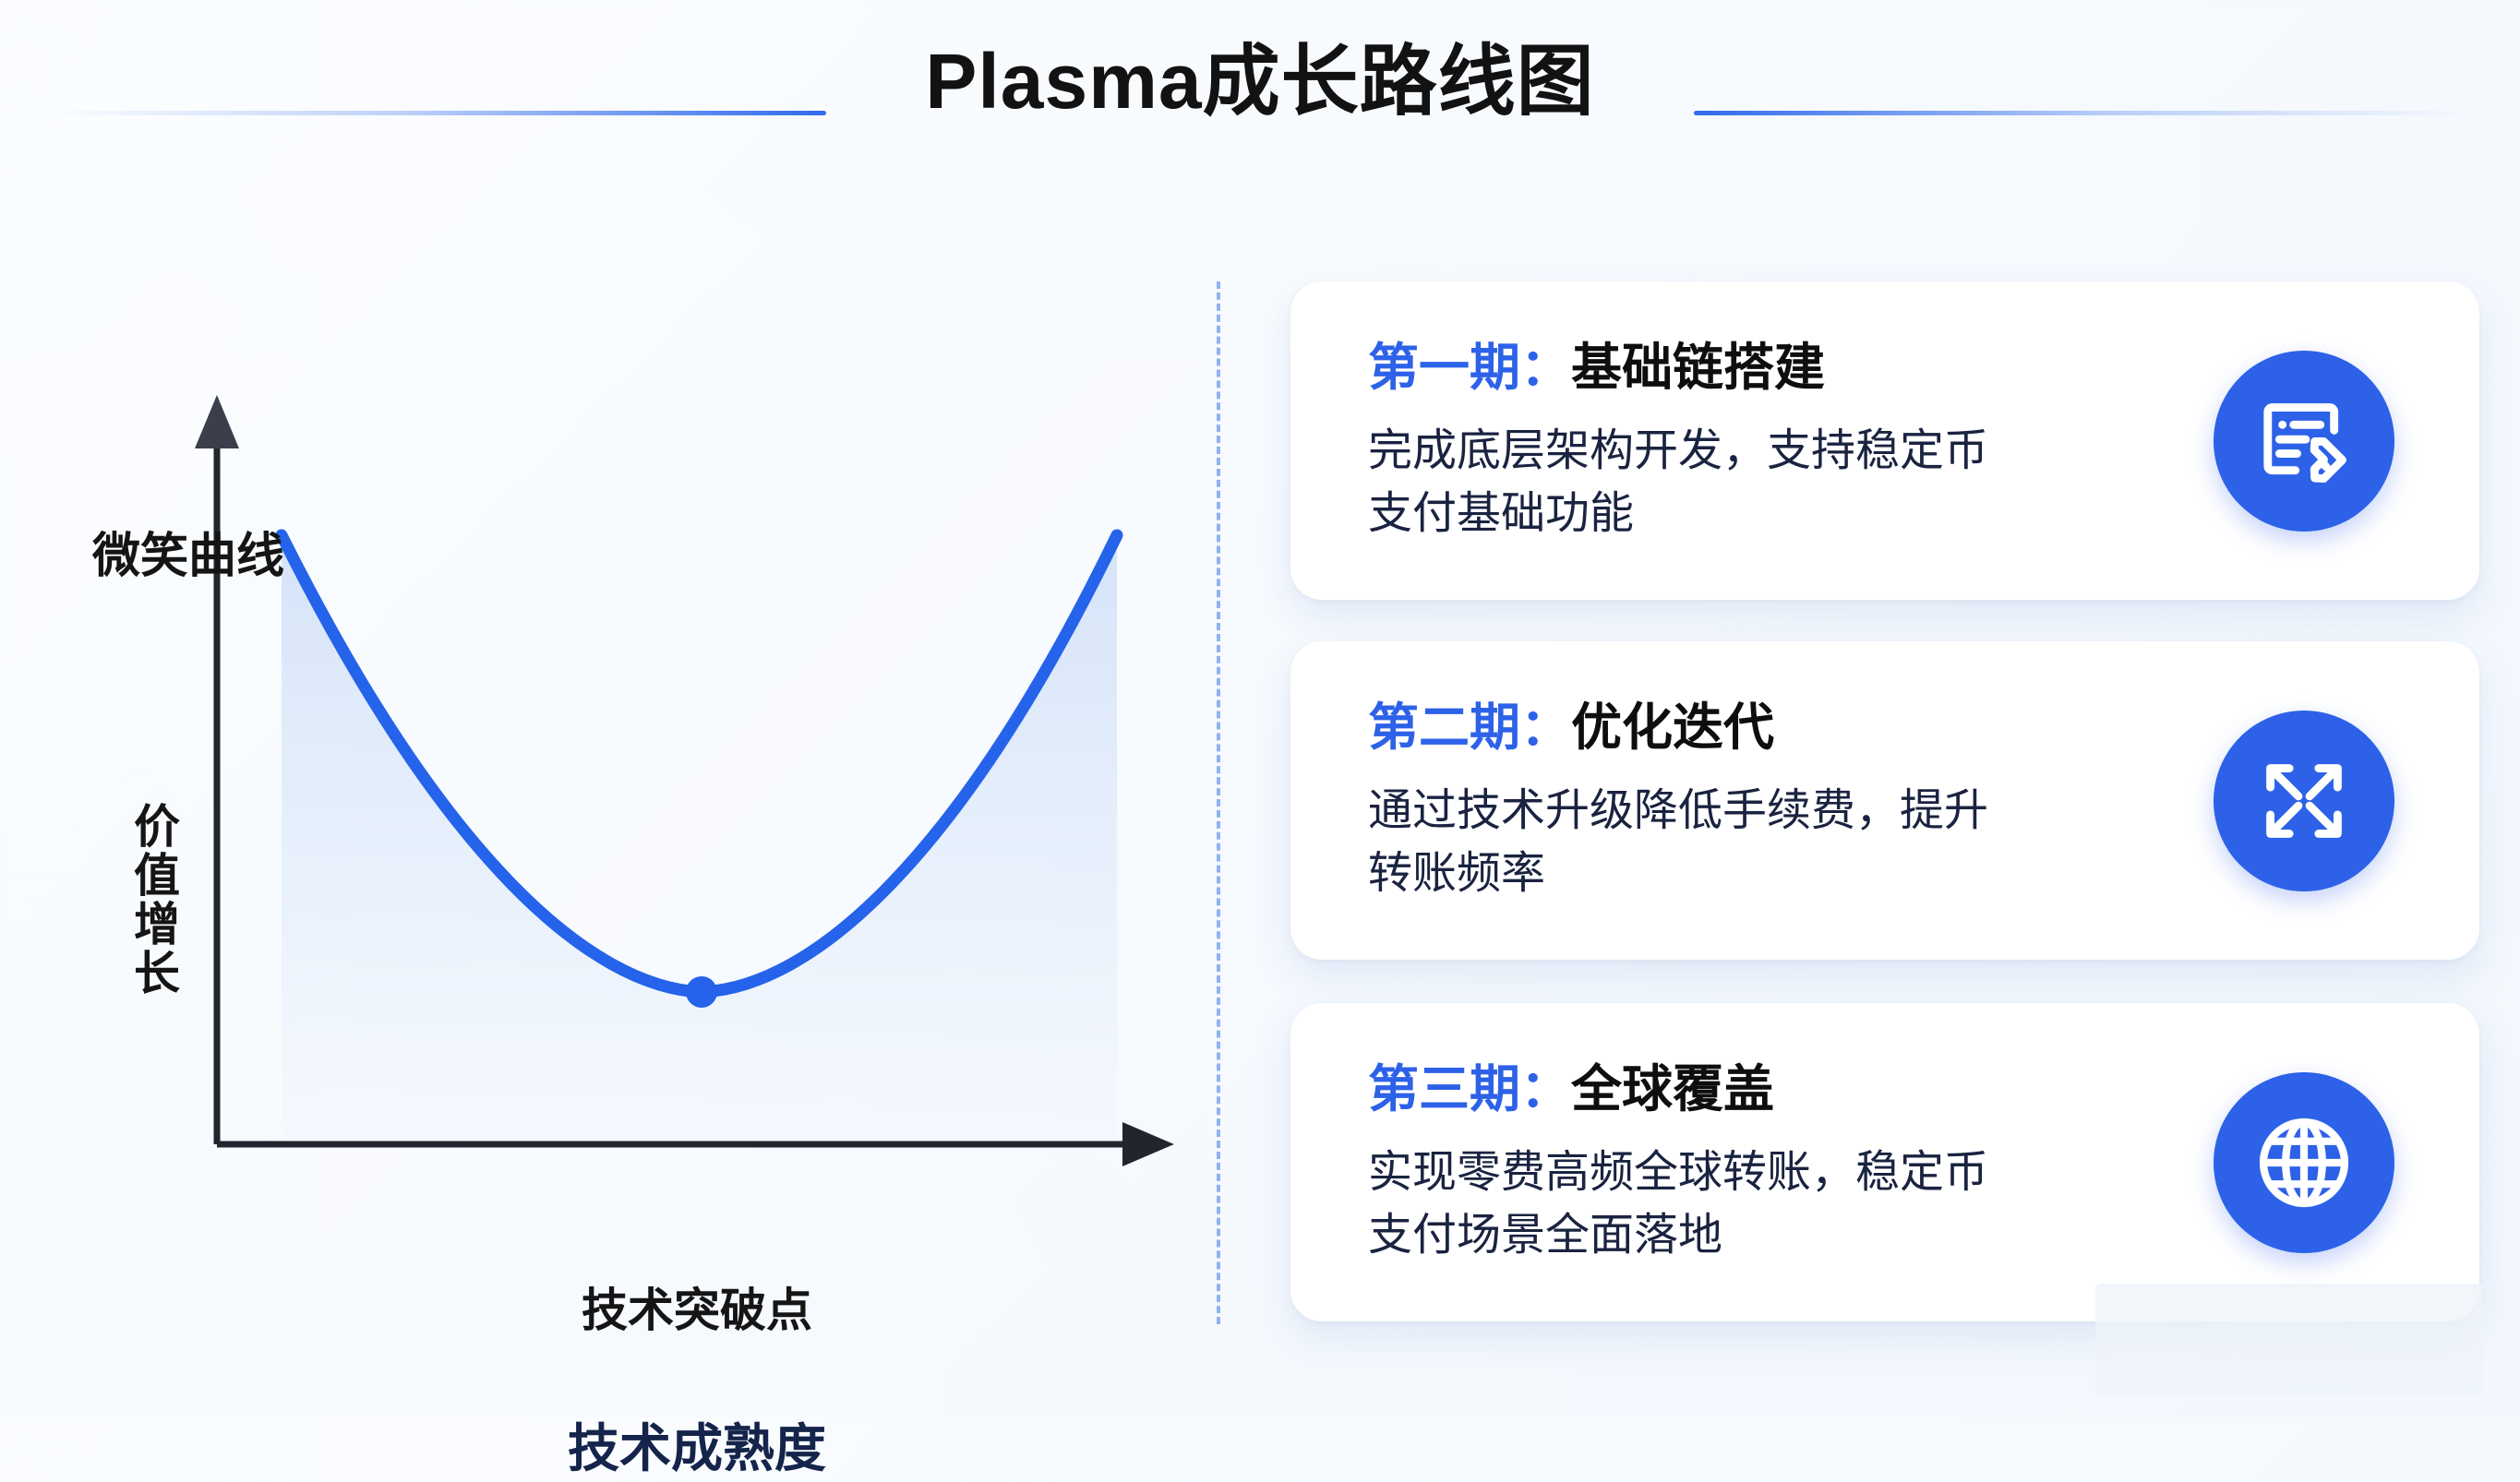 The image size is (2520, 1482). I want to click on roadmap-card-heading-3: 第三期：全球覆盖, so click(1791, 1089).